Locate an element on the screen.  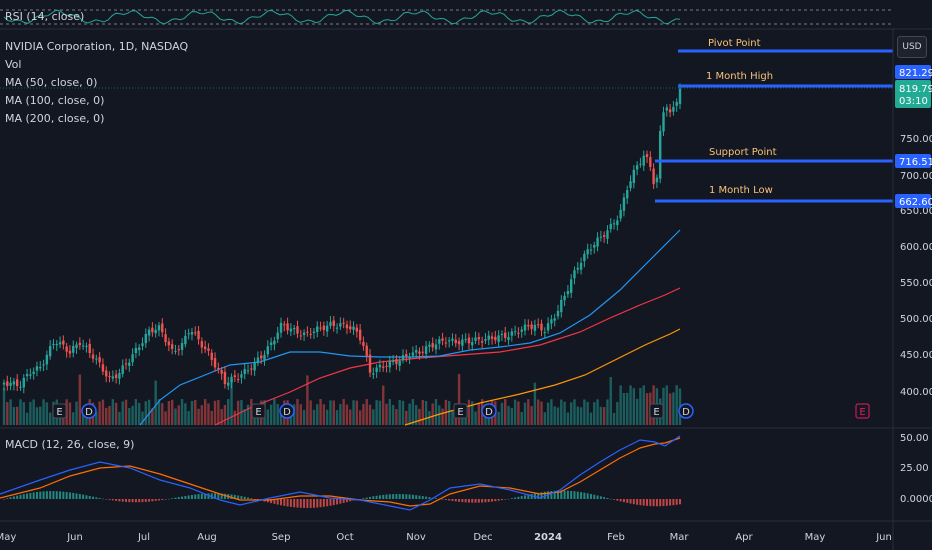
event-markers: E D E D E D E D E is located at coordinates (461, 411).